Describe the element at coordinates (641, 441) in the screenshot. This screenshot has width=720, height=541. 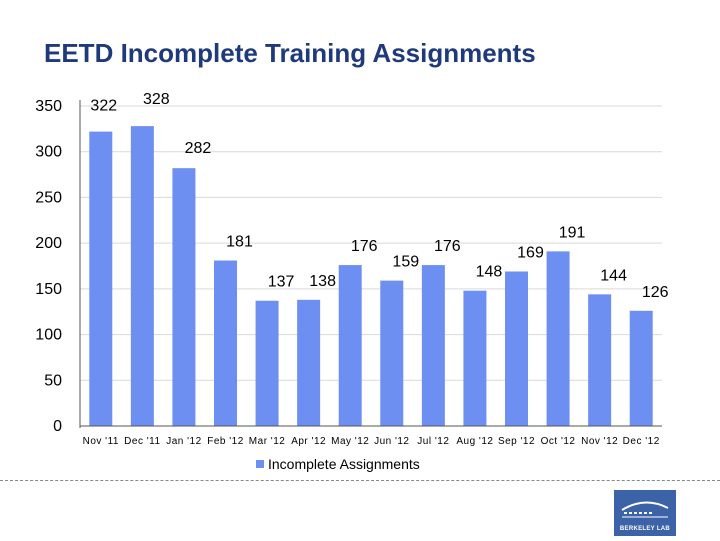
I see `x-tick-label: Dec '12` at that location.